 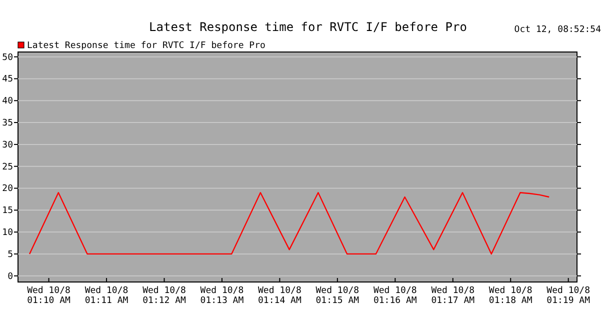 What do you see at coordinates (7, 211) in the screenshot?
I see `y-tick-label: 15` at bounding box center [7, 211].